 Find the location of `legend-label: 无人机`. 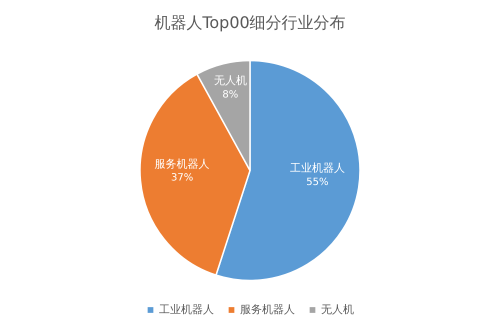

legend-label: 无人机 is located at coordinates (337, 309).